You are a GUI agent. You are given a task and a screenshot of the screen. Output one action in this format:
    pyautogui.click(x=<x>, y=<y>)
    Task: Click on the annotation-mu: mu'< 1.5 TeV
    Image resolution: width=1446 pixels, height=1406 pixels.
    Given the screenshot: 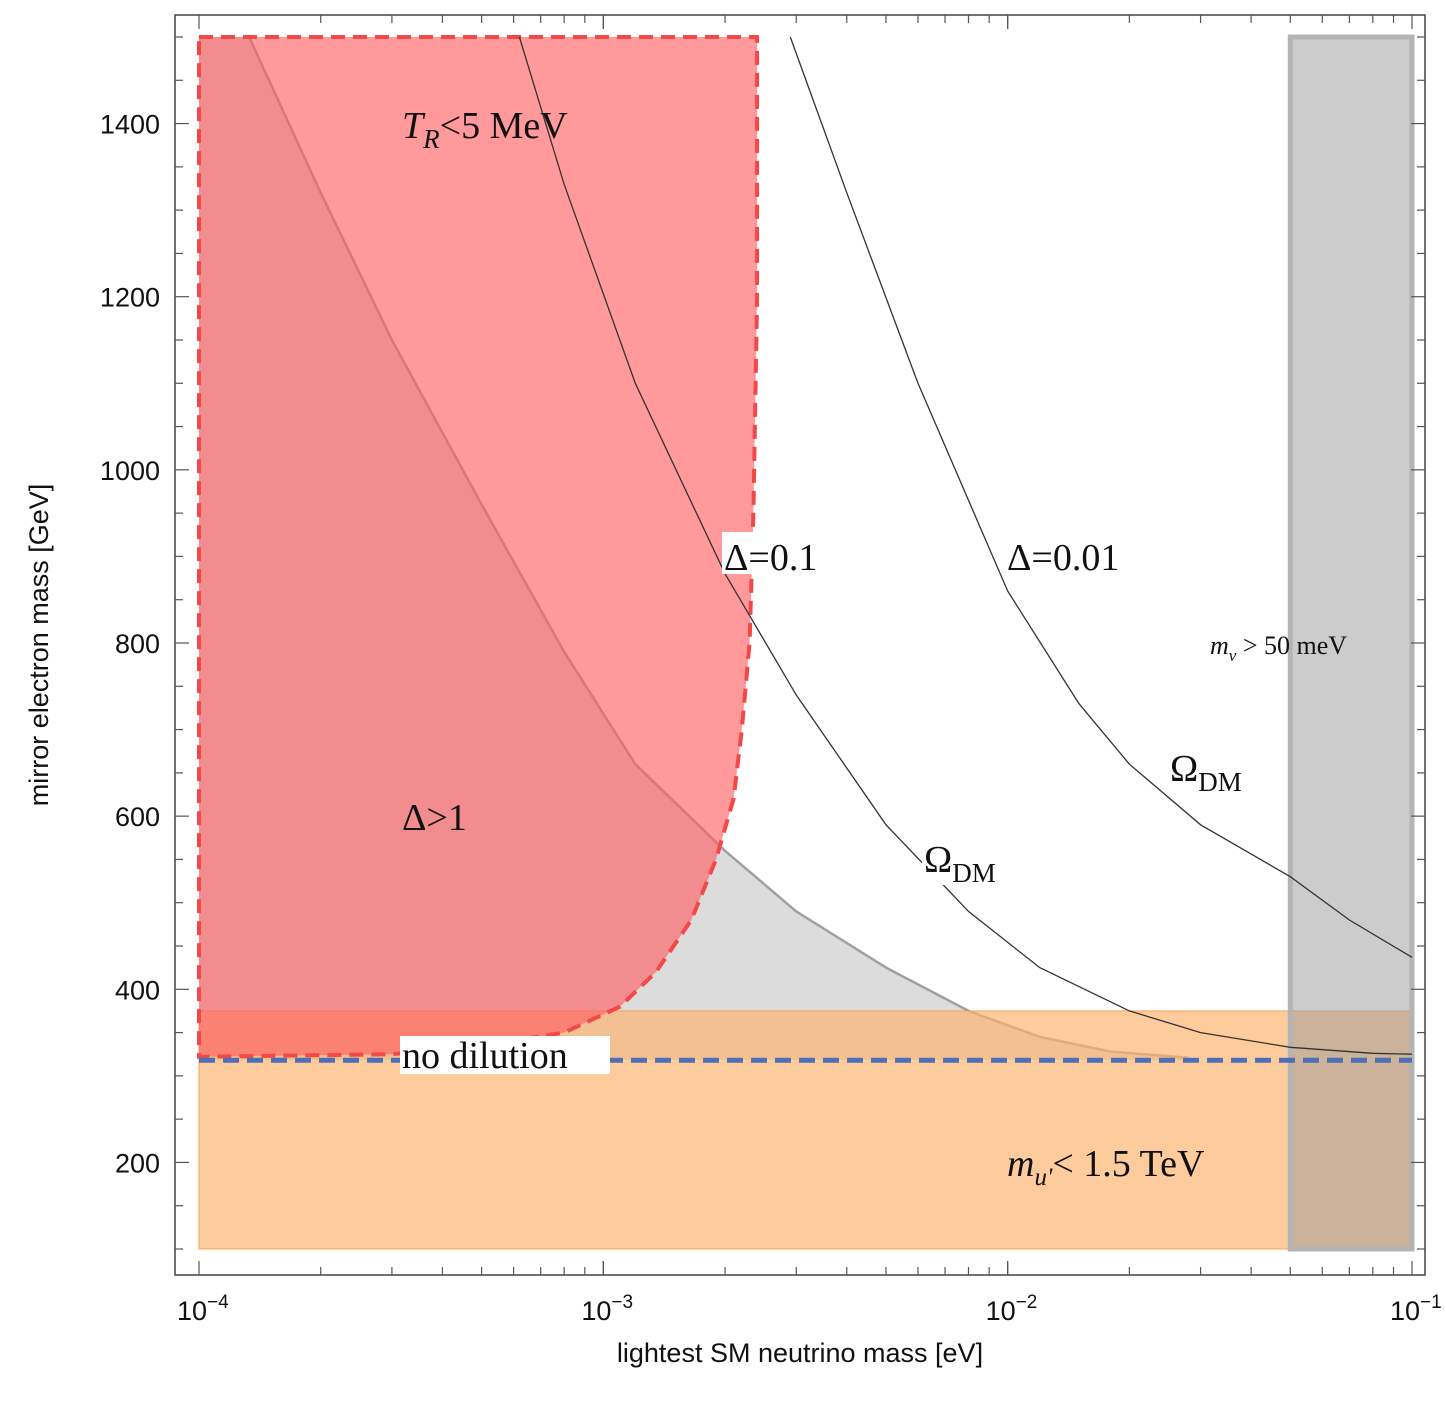 What is the action you would take?
    pyautogui.click(x=1106, y=1167)
    